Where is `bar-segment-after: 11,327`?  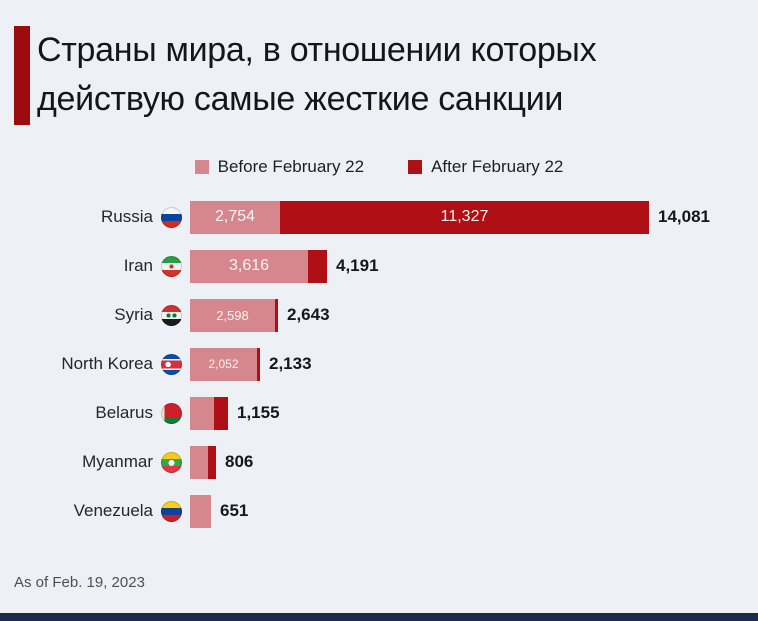
bar-segment-after: 11,327 is located at coordinates (464, 217).